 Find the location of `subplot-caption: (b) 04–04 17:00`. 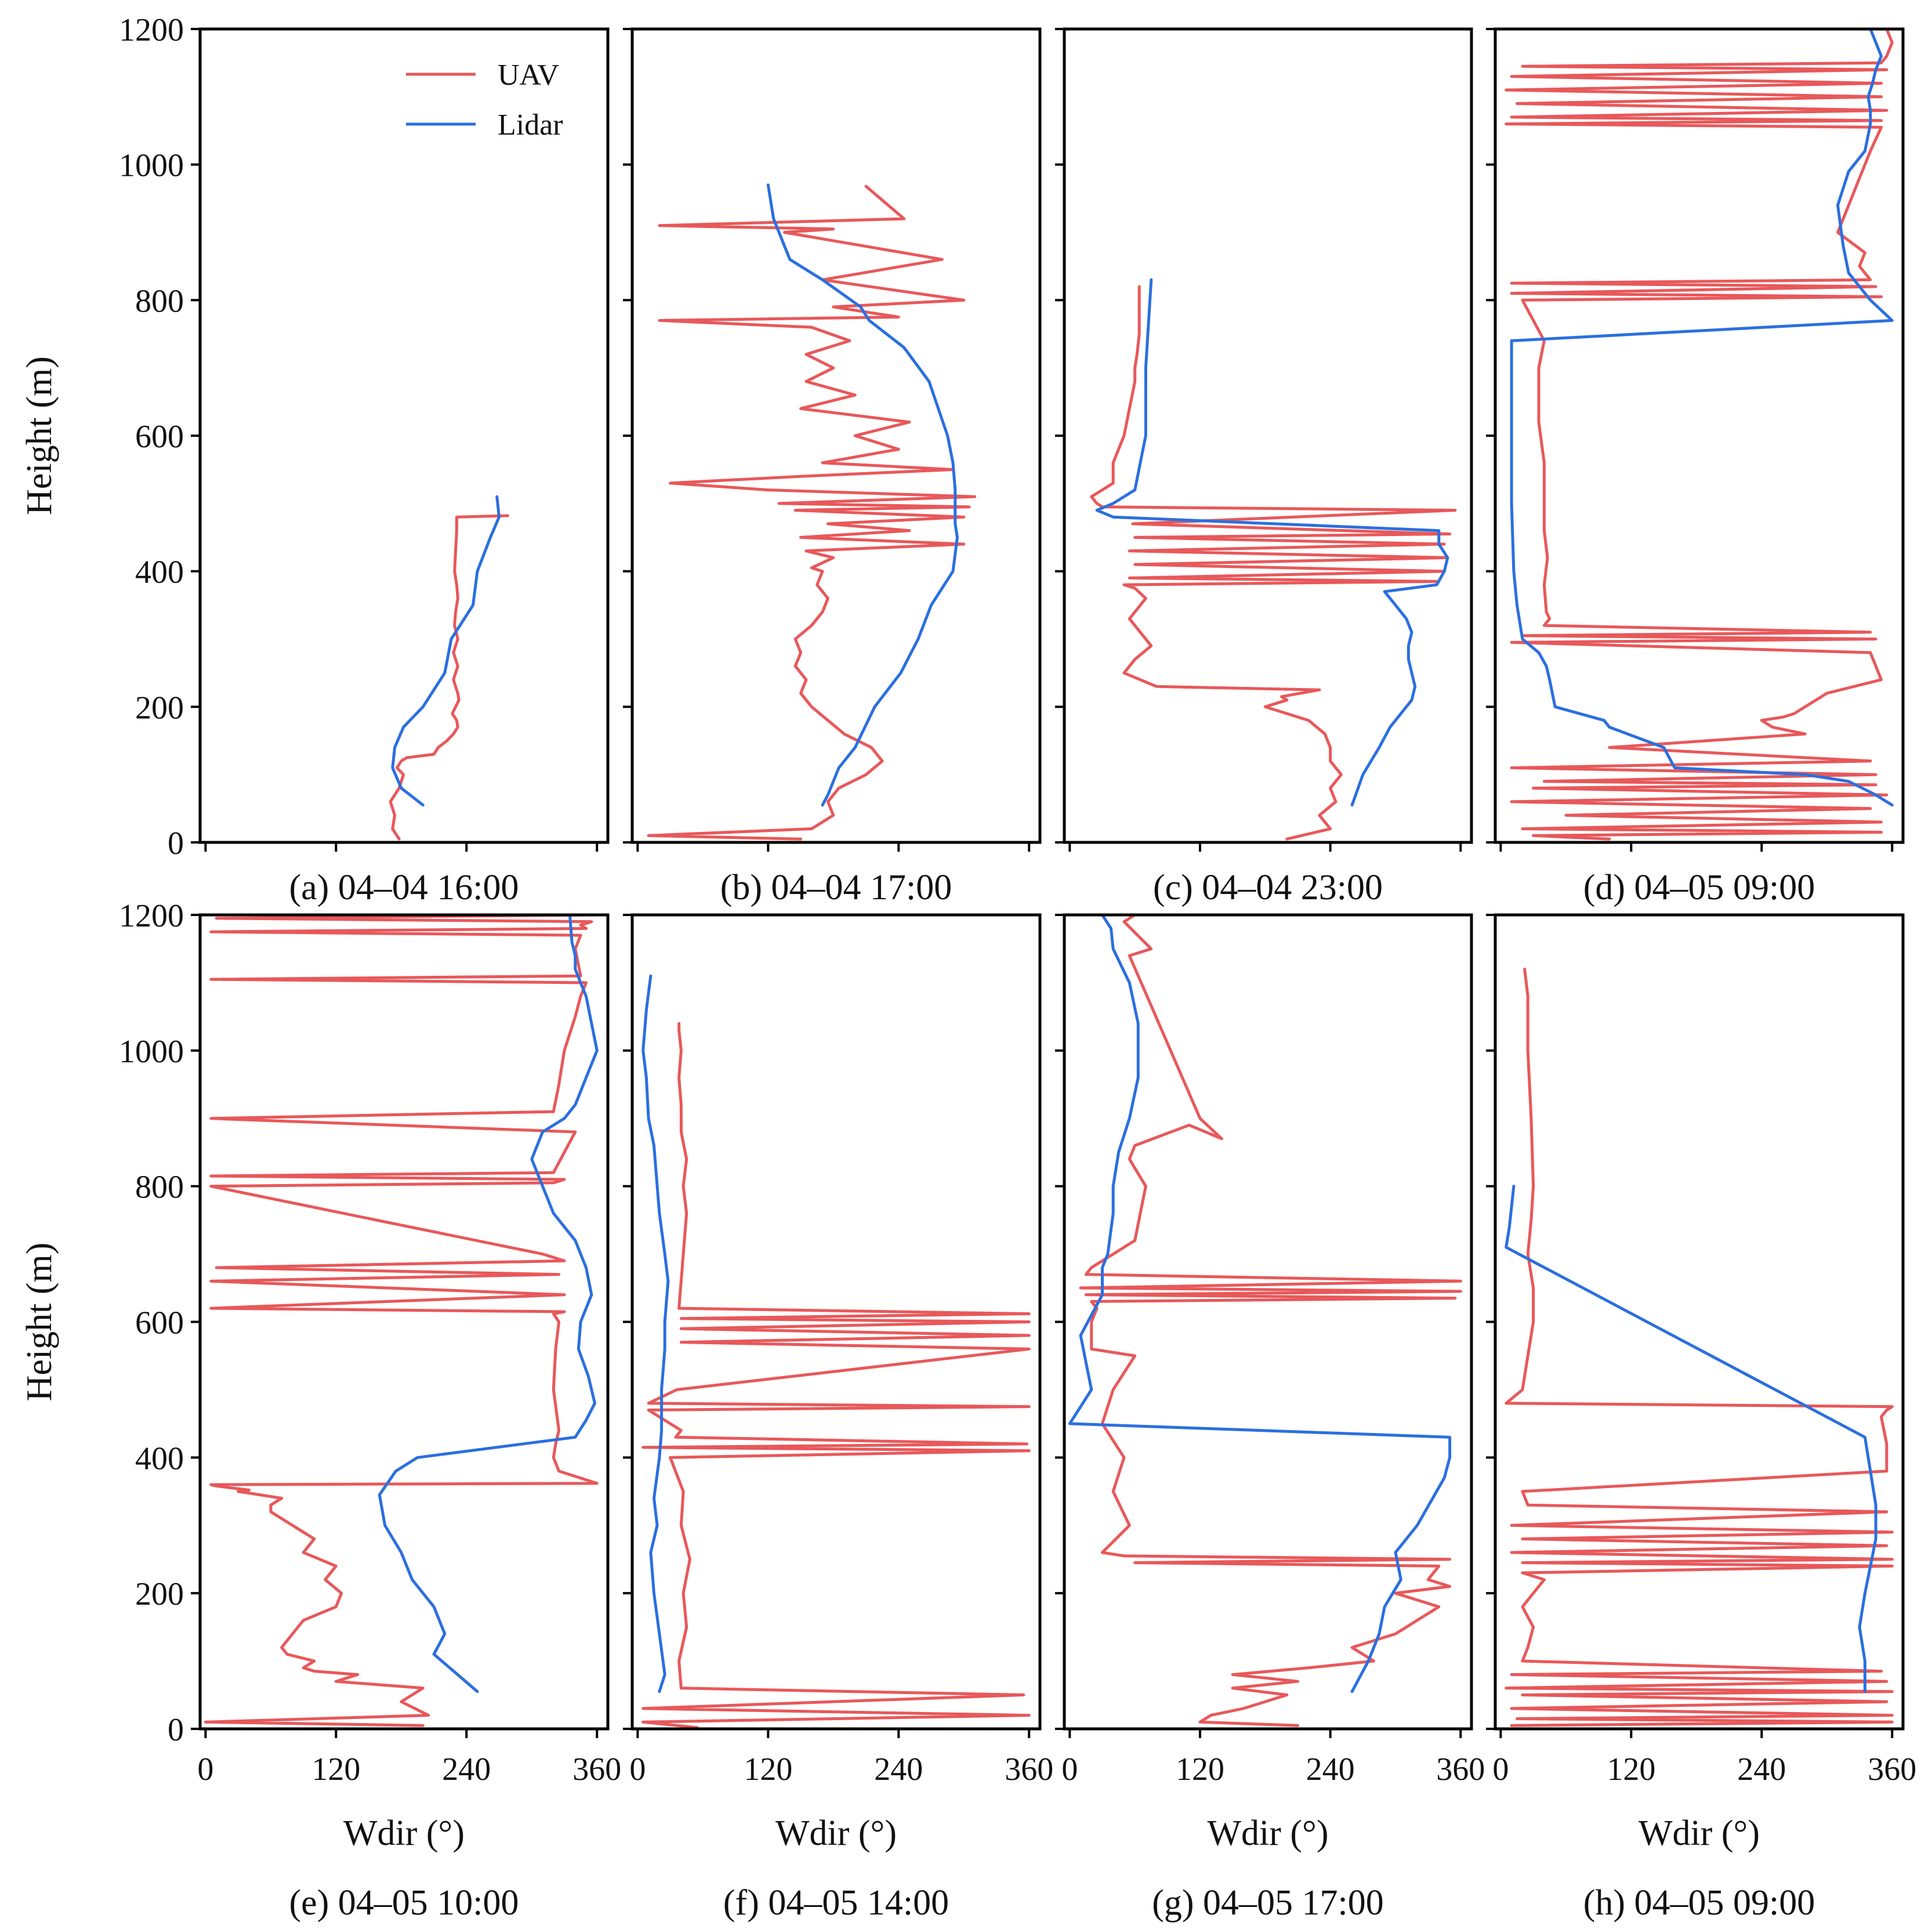

subplot-caption: (b) 04–04 17:00 is located at coordinates (836, 887).